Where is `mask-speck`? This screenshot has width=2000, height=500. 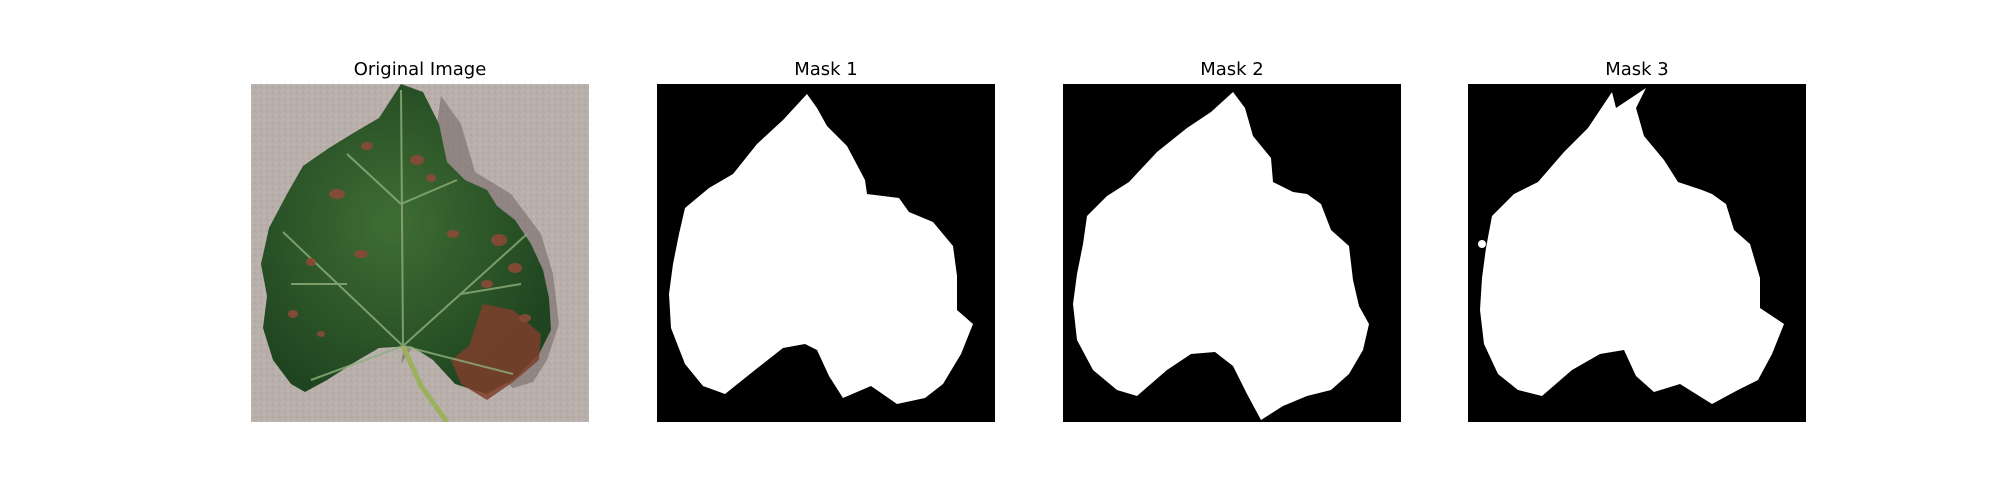 mask-speck is located at coordinates (1482, 244).